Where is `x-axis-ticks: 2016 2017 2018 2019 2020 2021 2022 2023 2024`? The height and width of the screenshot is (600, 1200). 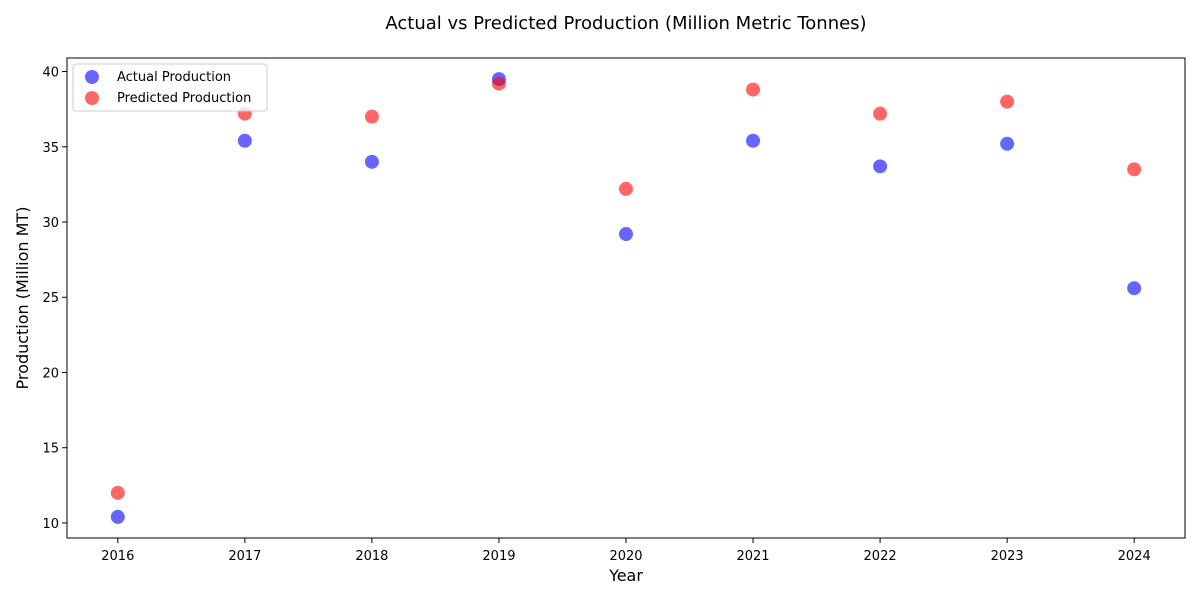 x-axis-ticks: 2016 2017 2018 2019 2020 2021 2022 2023 2024 is located at coordinates (626, 551).